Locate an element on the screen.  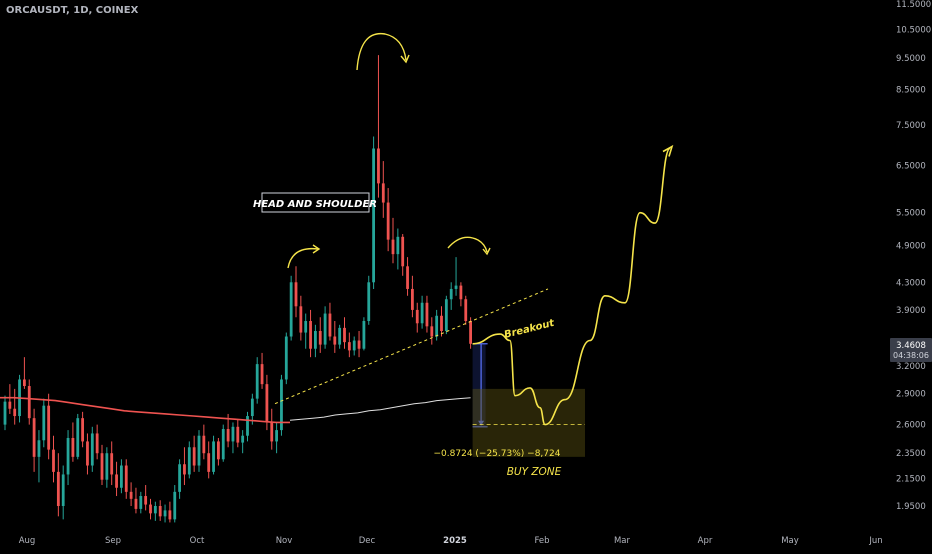
measure-box is located at coordinates (479, 385).